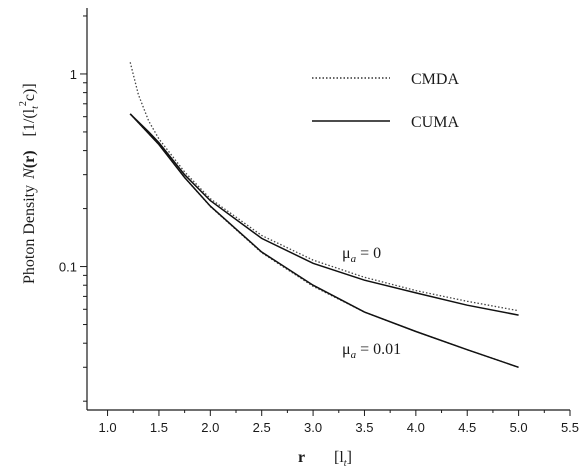 The height and width of the screenshot is (469, 586). Describe the element at coordinates (29, 173) in the screenshot. I see `y-axis-symbol: N` at that location.